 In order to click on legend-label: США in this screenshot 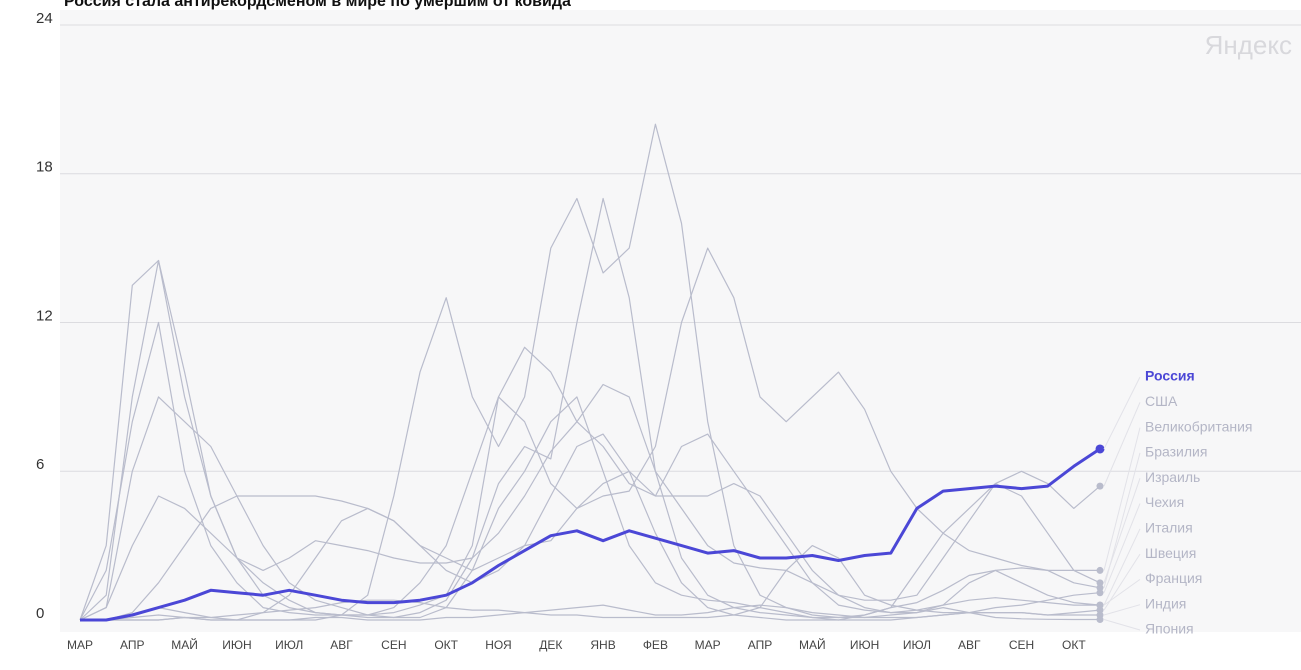, I will do `click(1161, 401)`.